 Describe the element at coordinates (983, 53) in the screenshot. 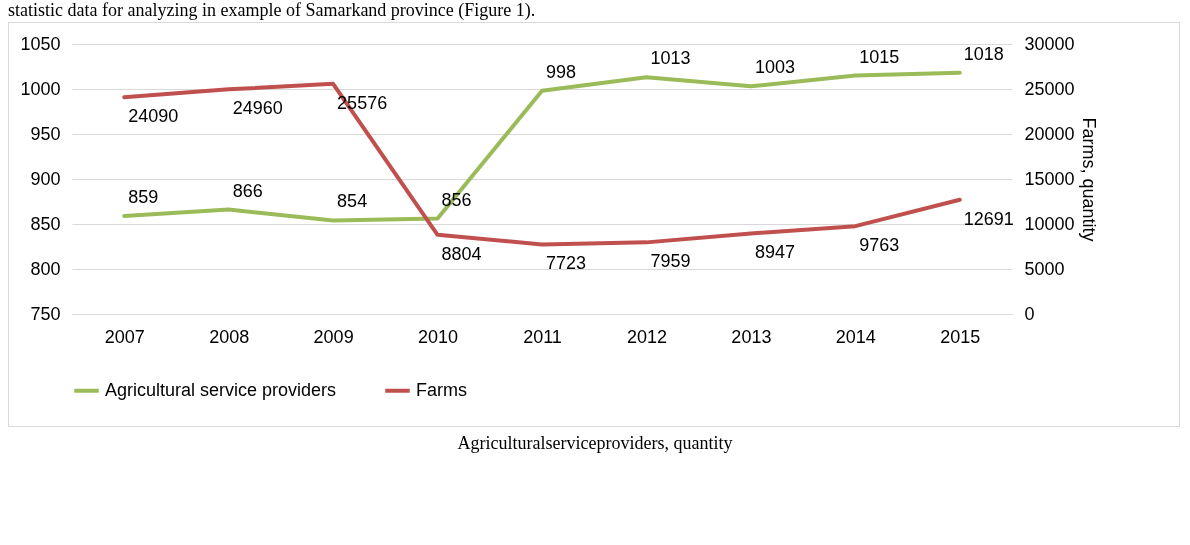

I see `data-label: 1018` at that location.